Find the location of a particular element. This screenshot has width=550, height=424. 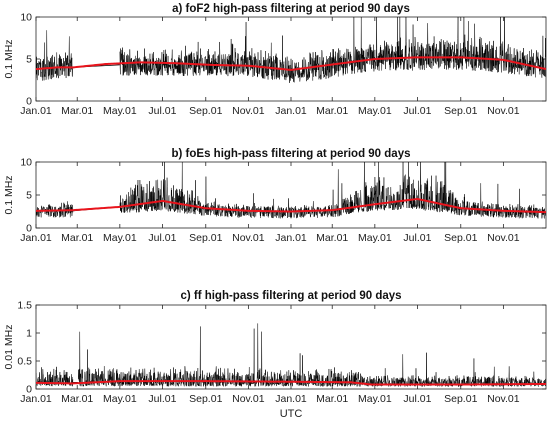

x-axis-label: UTC is located at coordinates (291, 414).